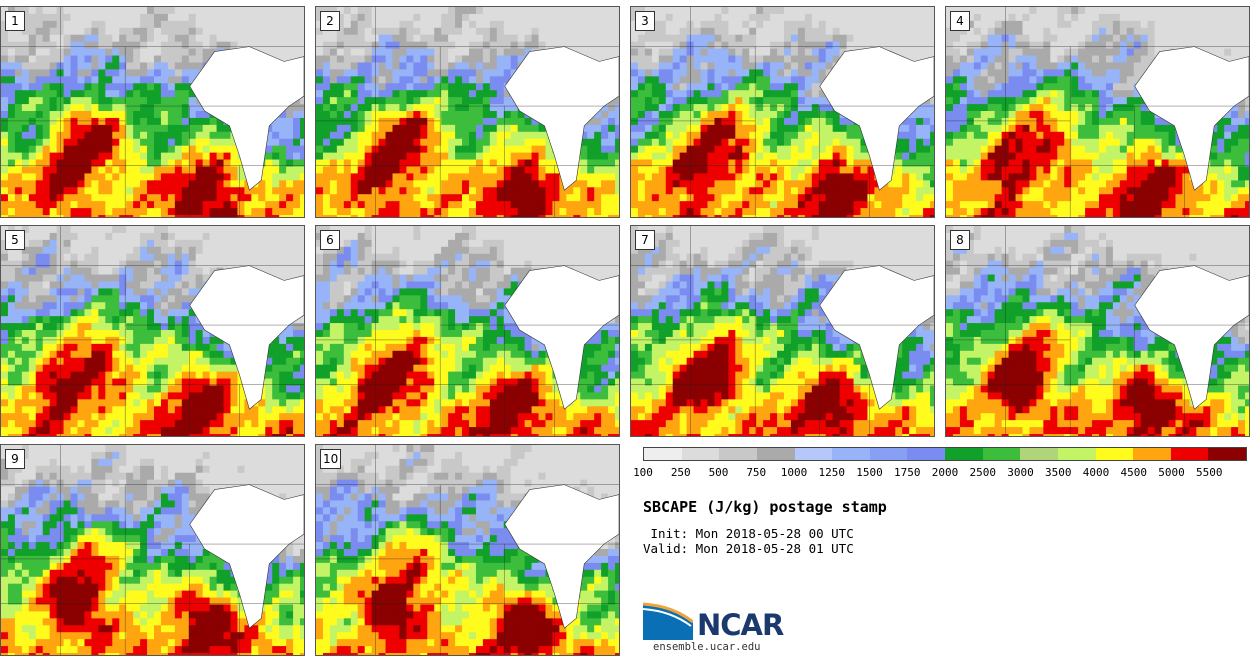  I want to click on map-panel: 10, so click(467, 550).